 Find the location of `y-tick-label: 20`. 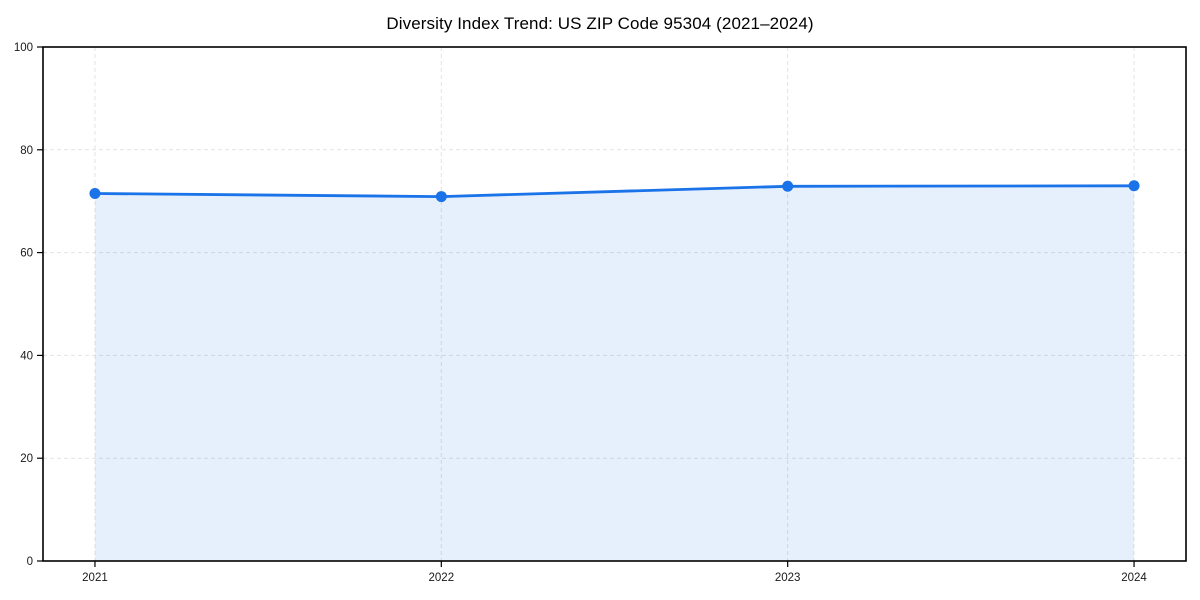

y-tick-label: 20 is located at coordinates (26, 459).